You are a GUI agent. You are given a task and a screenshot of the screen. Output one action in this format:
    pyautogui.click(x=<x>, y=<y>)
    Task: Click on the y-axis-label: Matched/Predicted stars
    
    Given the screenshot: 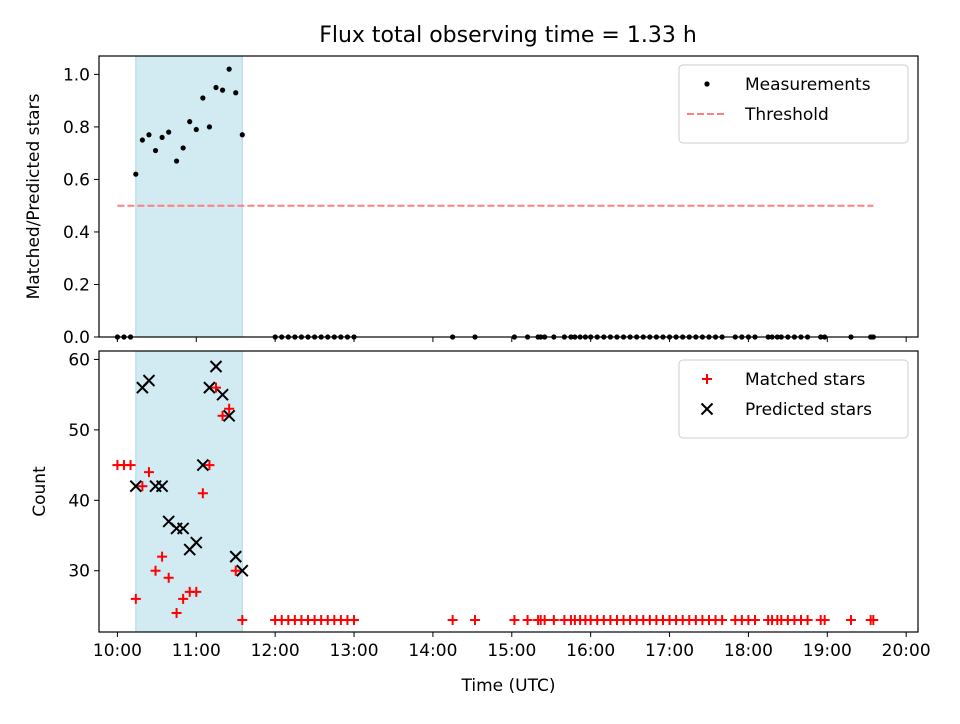 What is the action you would take?
    pyautogui.click(x=34, y=196)
    